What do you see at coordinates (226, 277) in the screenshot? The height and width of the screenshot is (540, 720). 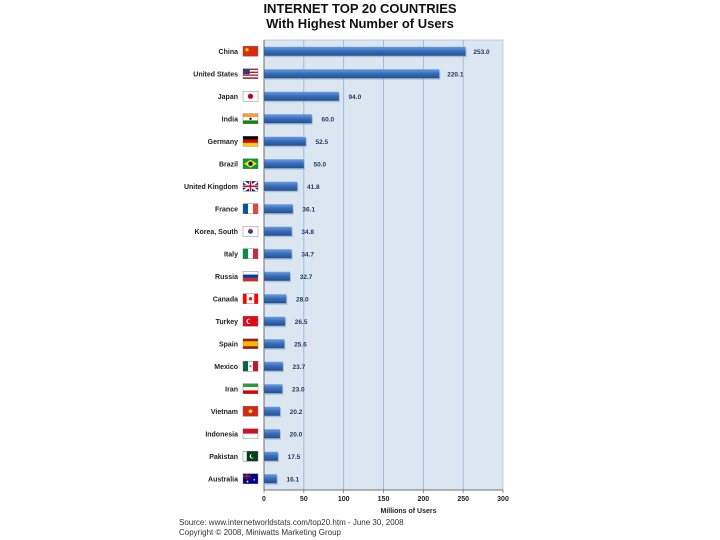 I see `category-label: Russia` at bounding box center [226, 277].